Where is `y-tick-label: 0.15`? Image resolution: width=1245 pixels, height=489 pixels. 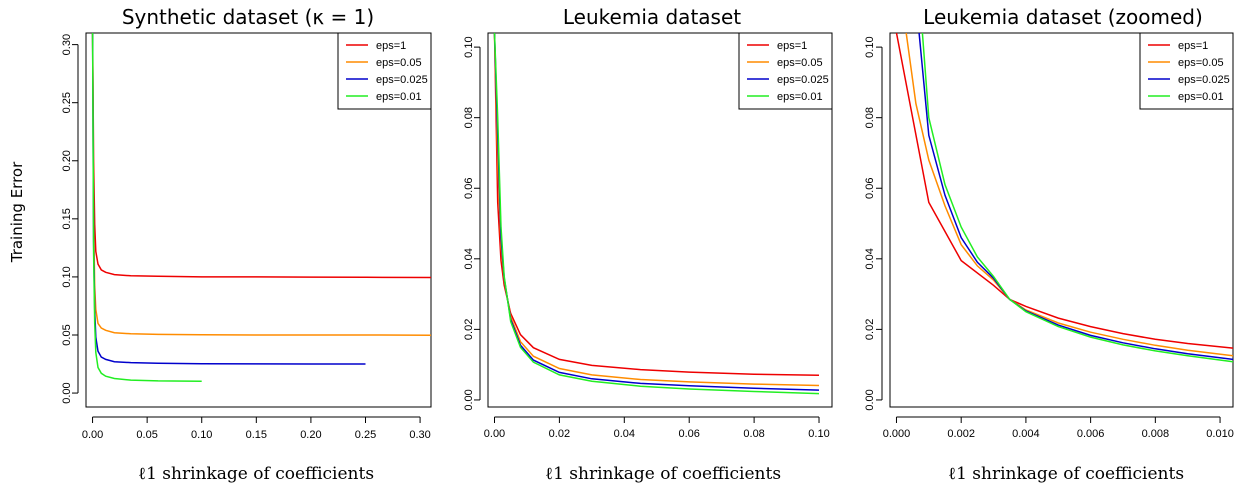 y-tick-label: 0.15 is located at coordinates (67, 218).